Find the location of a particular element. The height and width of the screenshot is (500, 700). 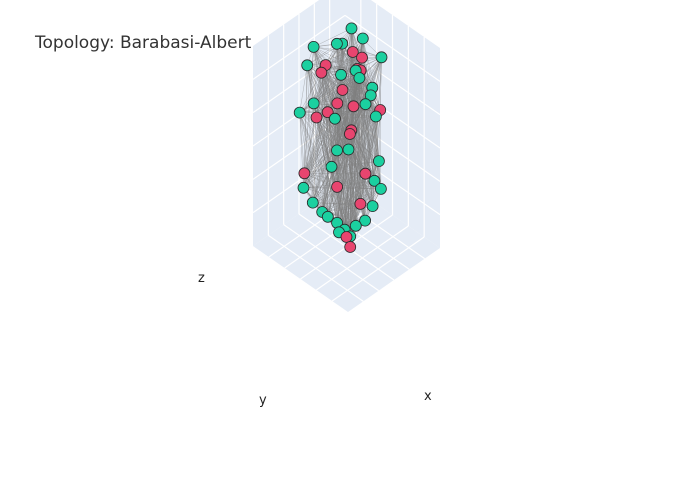

nodes is located at coordinates (340, 137).